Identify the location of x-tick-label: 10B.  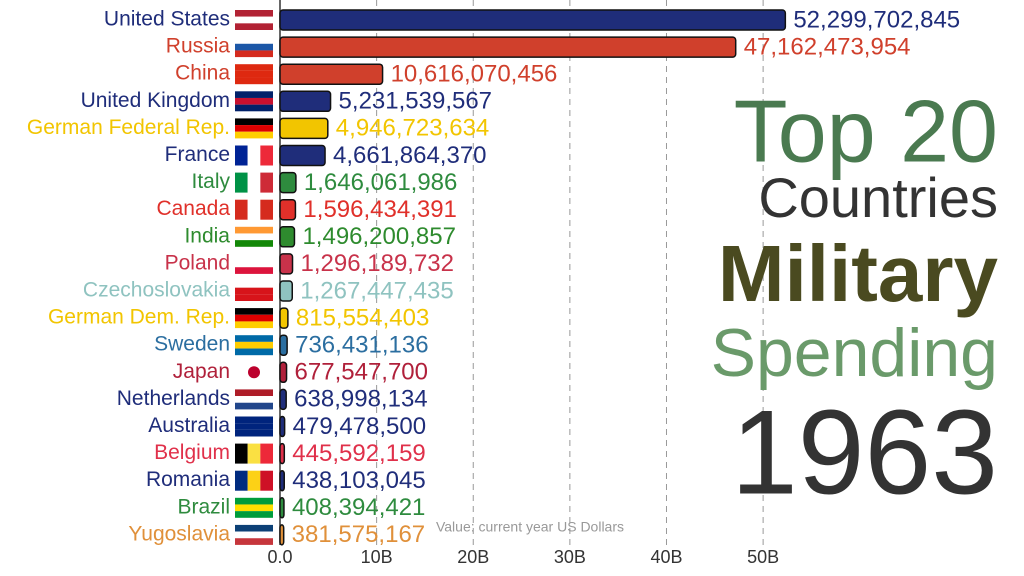
(377, 557).